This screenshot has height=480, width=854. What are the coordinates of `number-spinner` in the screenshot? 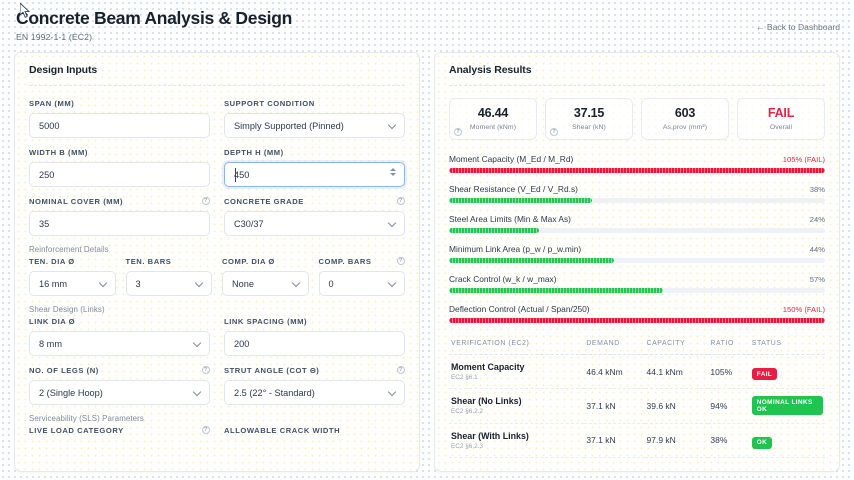 It's located at (393, 172).